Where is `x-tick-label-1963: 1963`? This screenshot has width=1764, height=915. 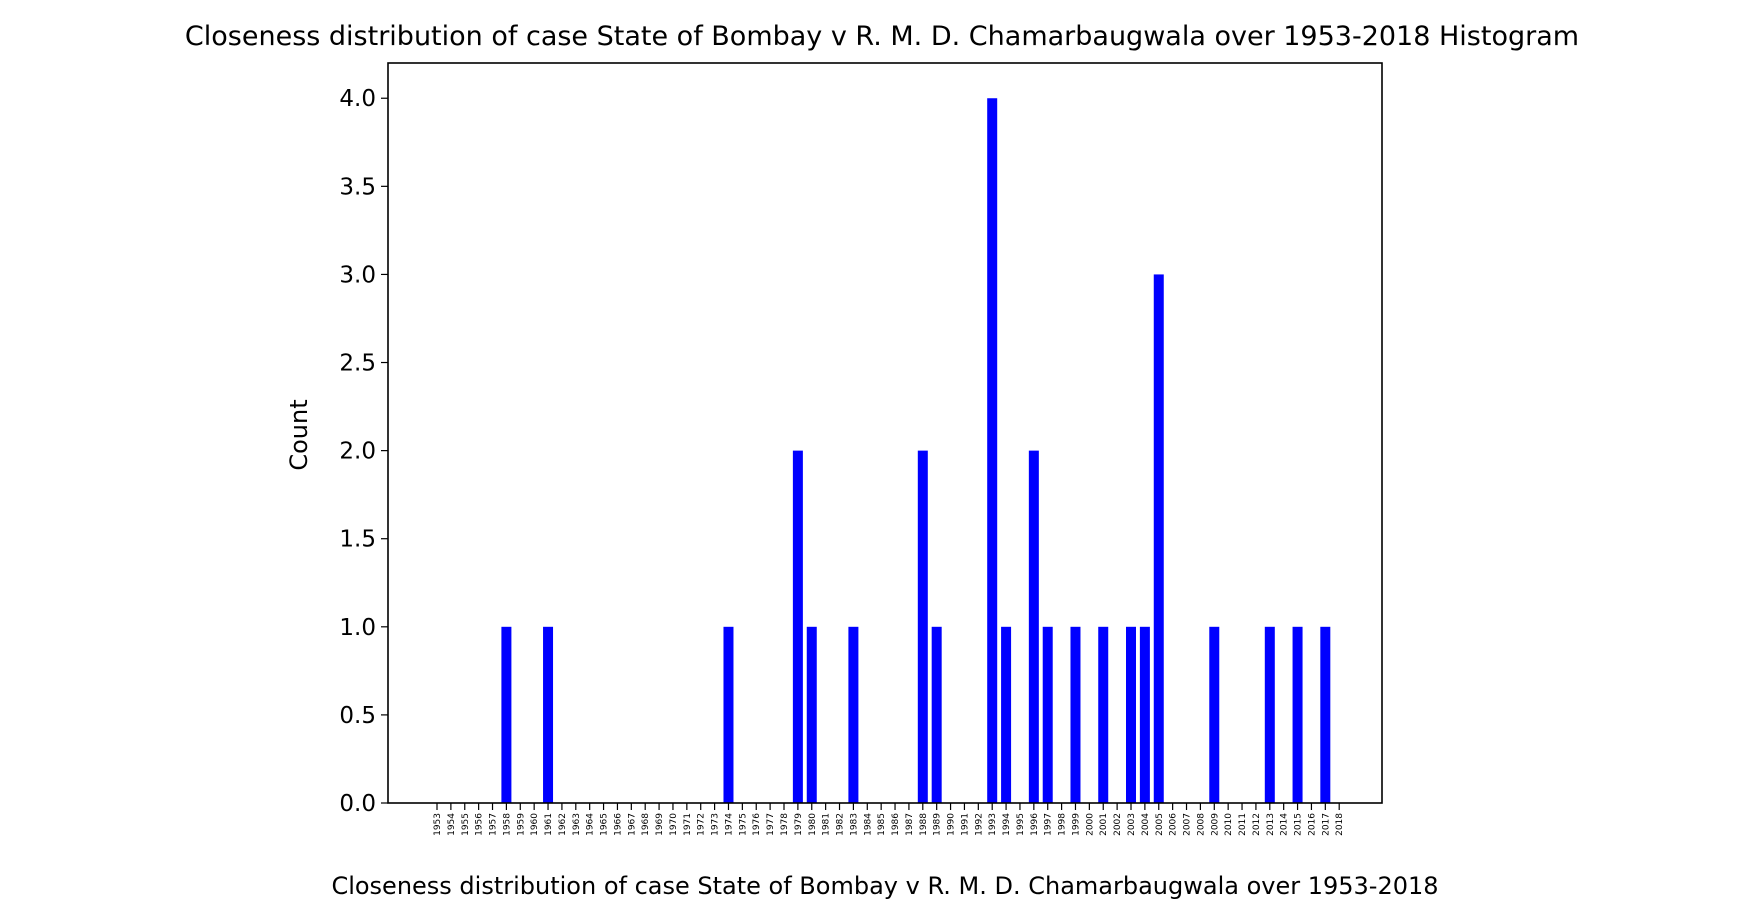
x-tick-label-1963: 1963 is located at coordinates (577, 824).